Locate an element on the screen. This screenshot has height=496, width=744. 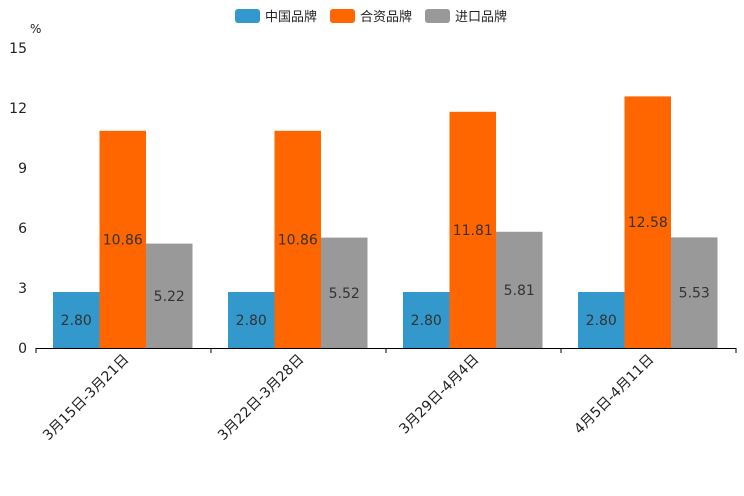
y-tick-label: 9 is located at coordinates (22, 169).